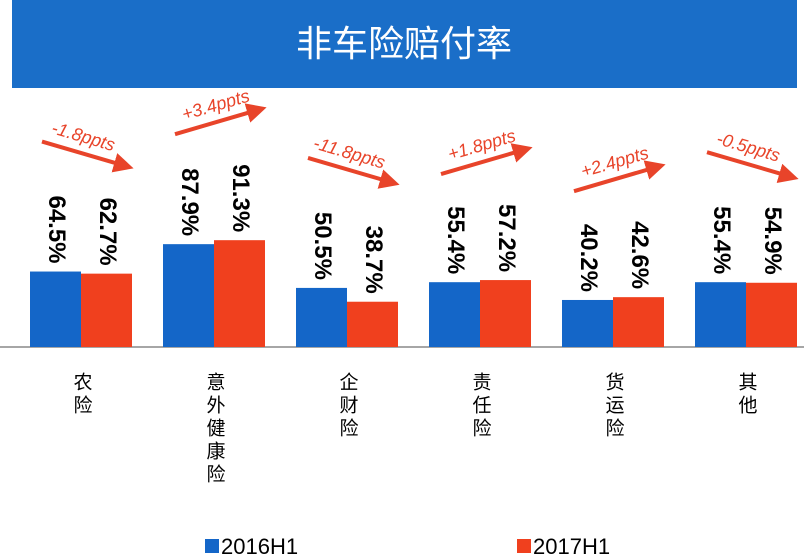 The image size is (804, 560). I want to click on legend-label: 2017H1, so click(571, 546).